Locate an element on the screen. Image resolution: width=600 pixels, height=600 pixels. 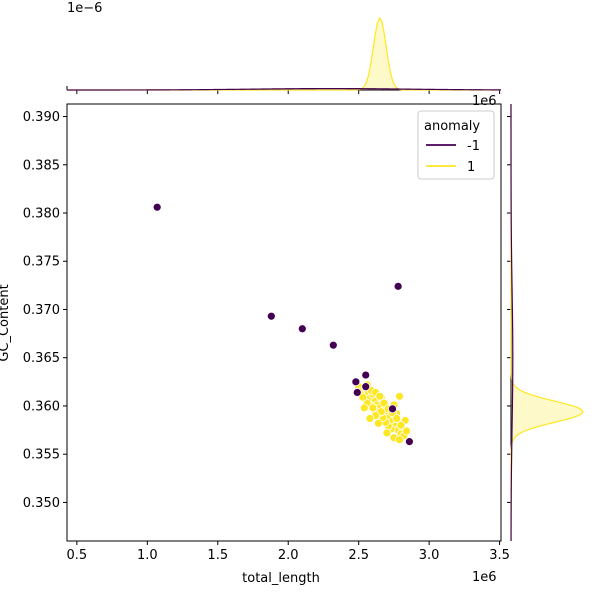
y-tick-label: 0.375 is located at coordinates (41, 262).